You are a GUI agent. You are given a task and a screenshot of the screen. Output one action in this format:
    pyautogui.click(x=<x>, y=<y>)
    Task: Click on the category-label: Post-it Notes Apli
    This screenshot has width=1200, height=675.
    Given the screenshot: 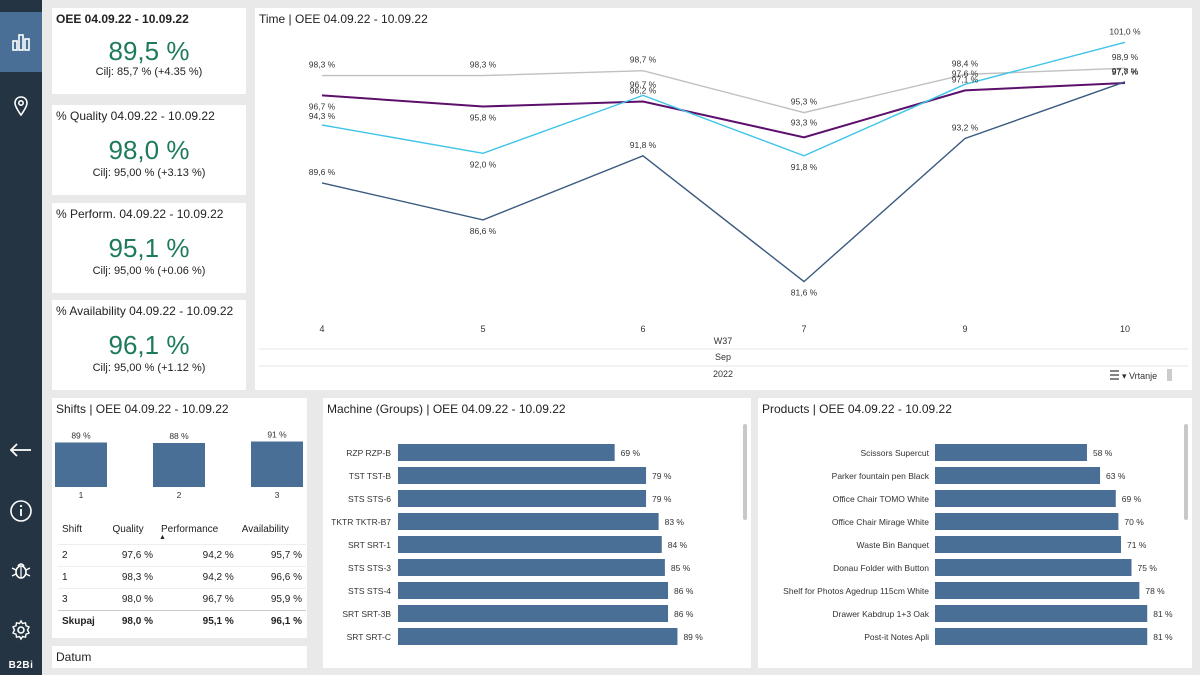 What is the action you would take?
    pyautogui.click(x=896, y=637)
    